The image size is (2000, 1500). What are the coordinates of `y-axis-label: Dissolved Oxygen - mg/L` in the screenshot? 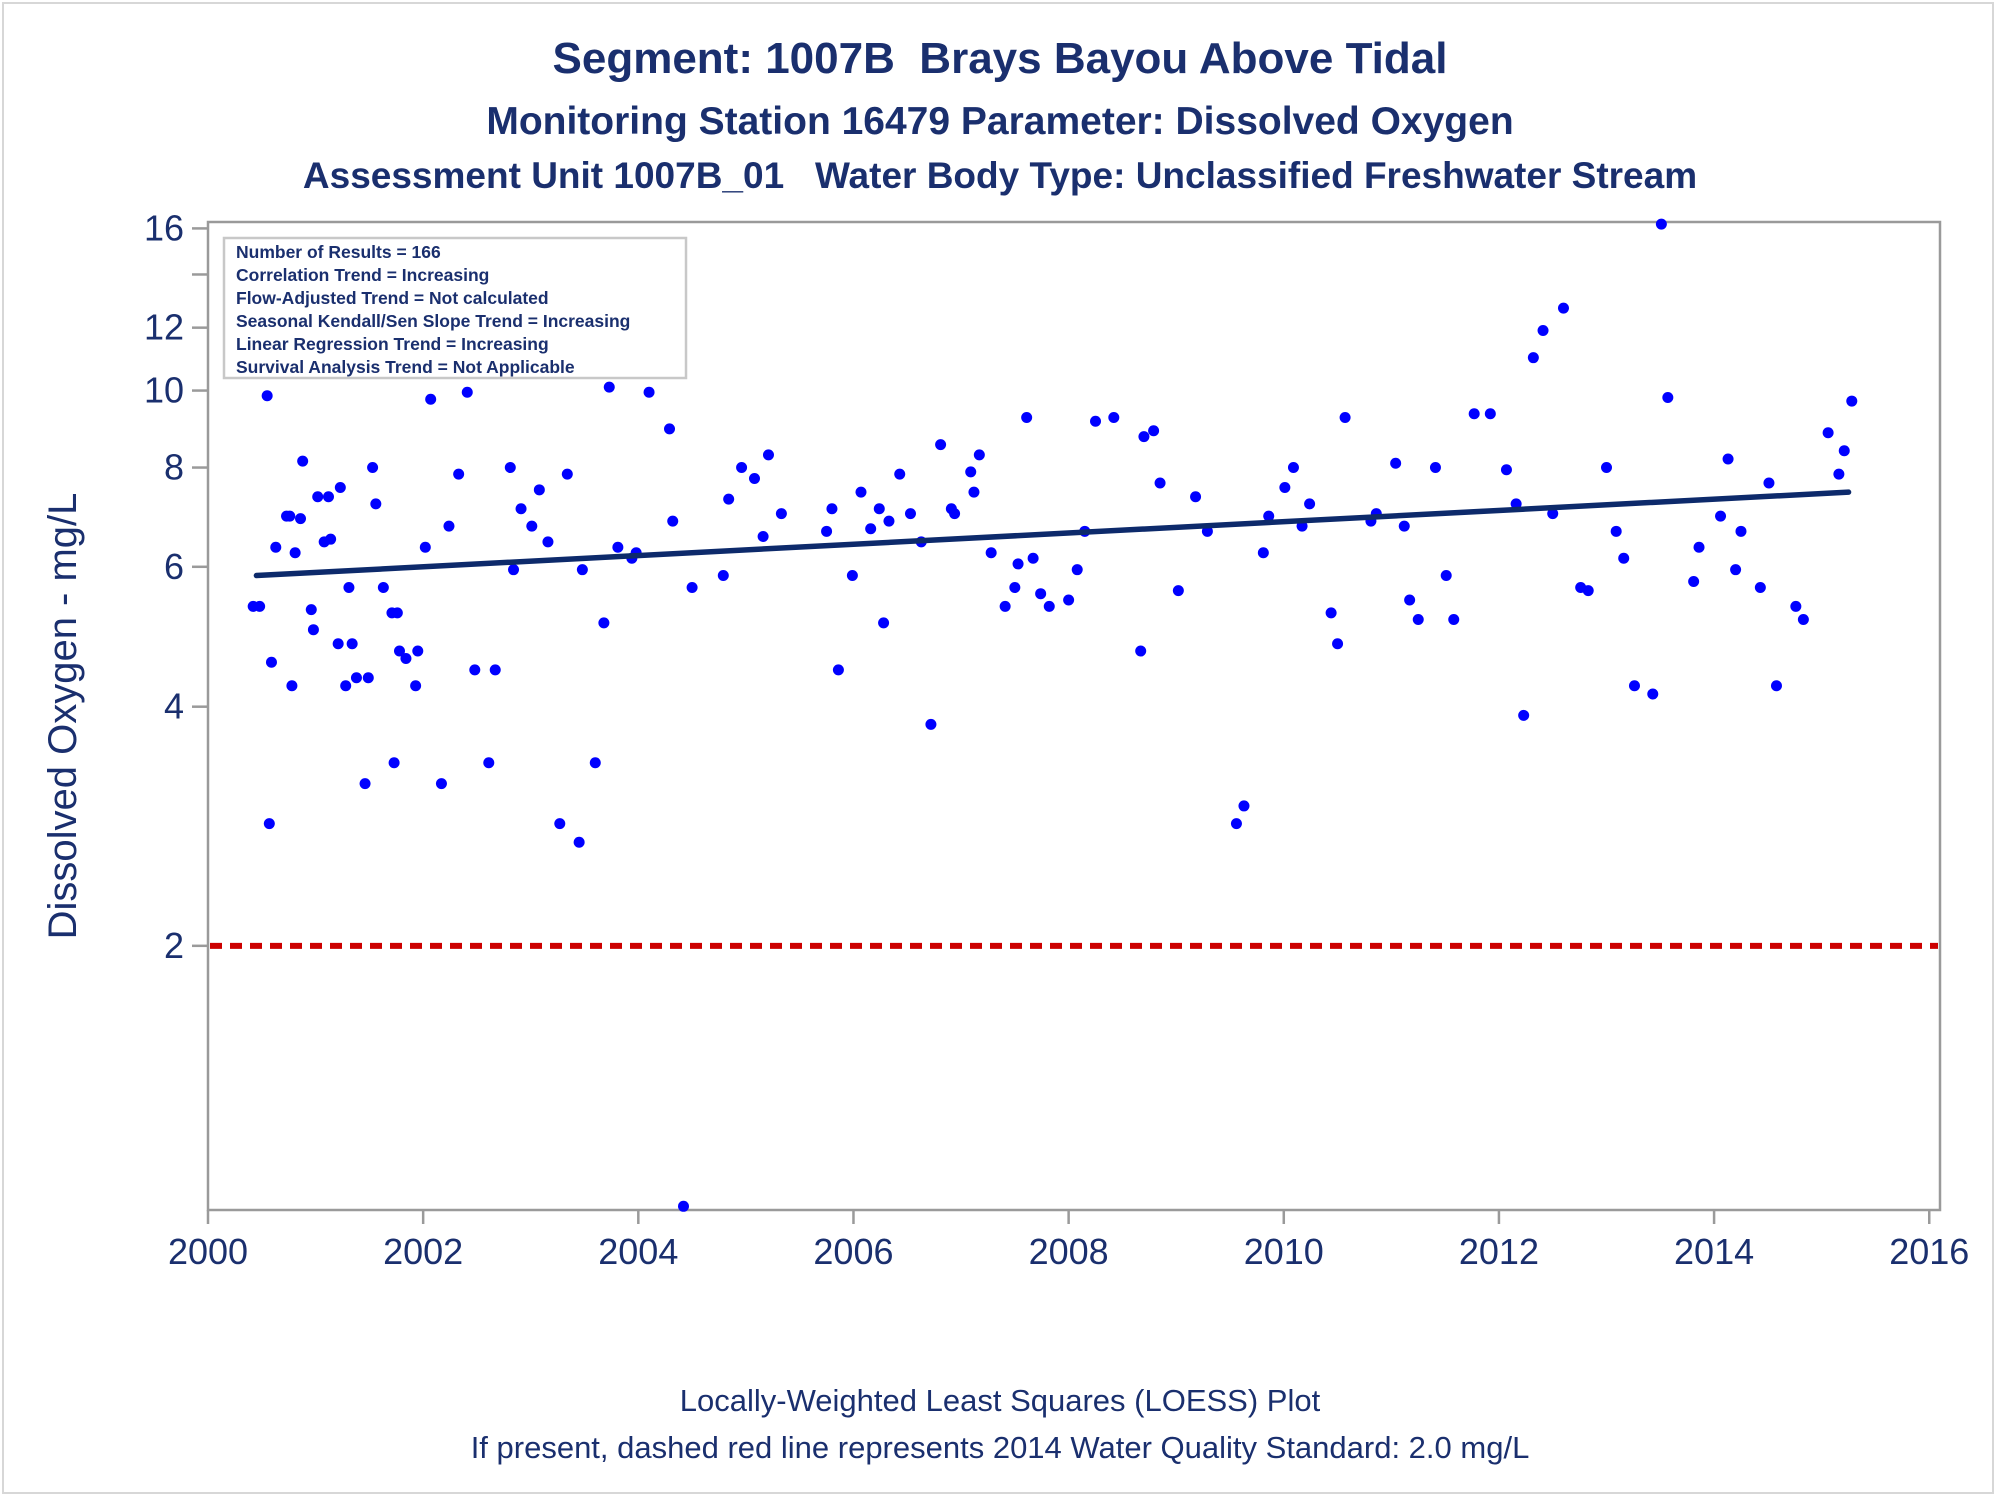 It's located at (63, 716).